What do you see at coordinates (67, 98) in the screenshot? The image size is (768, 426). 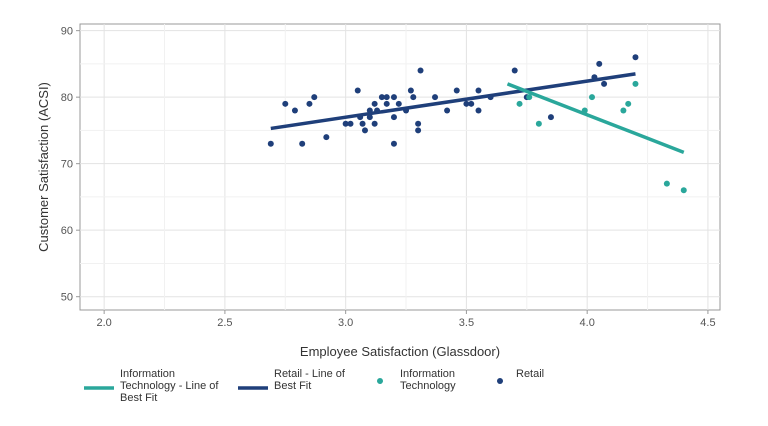 I see `y-tick-label: 80` at bounding box center [67, 98].